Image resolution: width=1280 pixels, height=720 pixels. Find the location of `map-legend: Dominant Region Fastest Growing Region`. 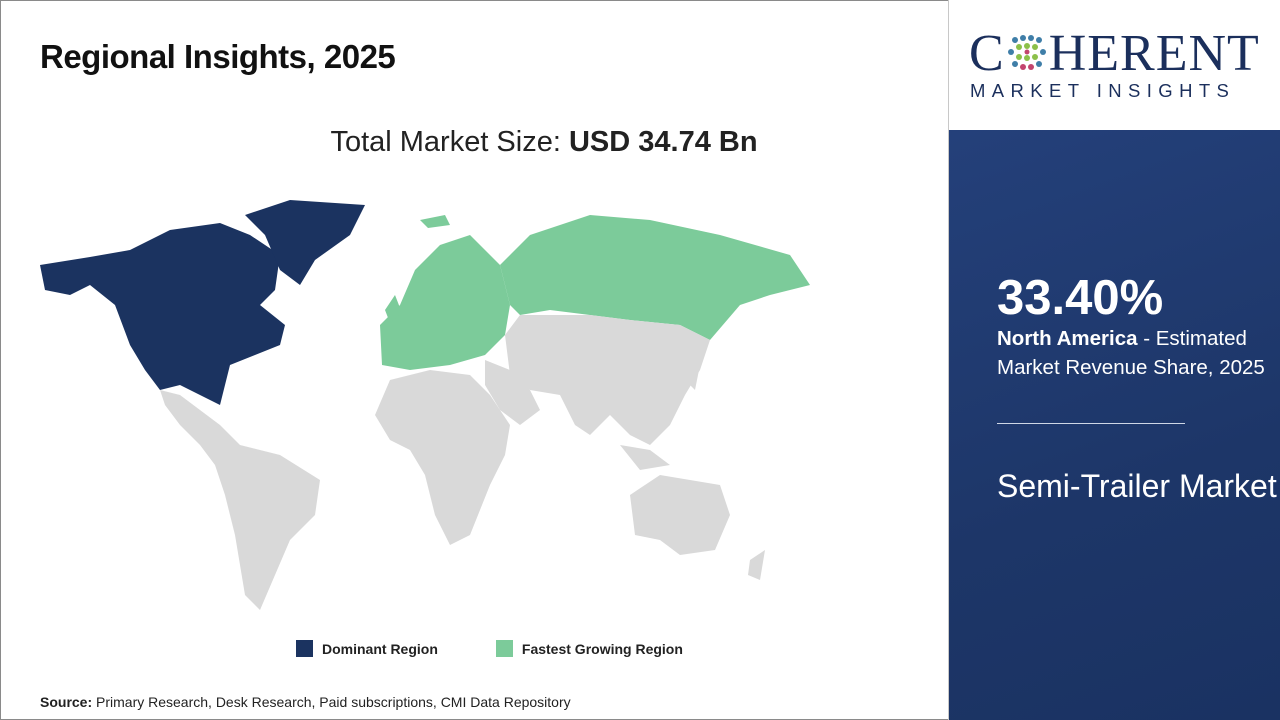

map-legend: Dominant Region Fastest Growing Region is located at coordinates (489, 648).